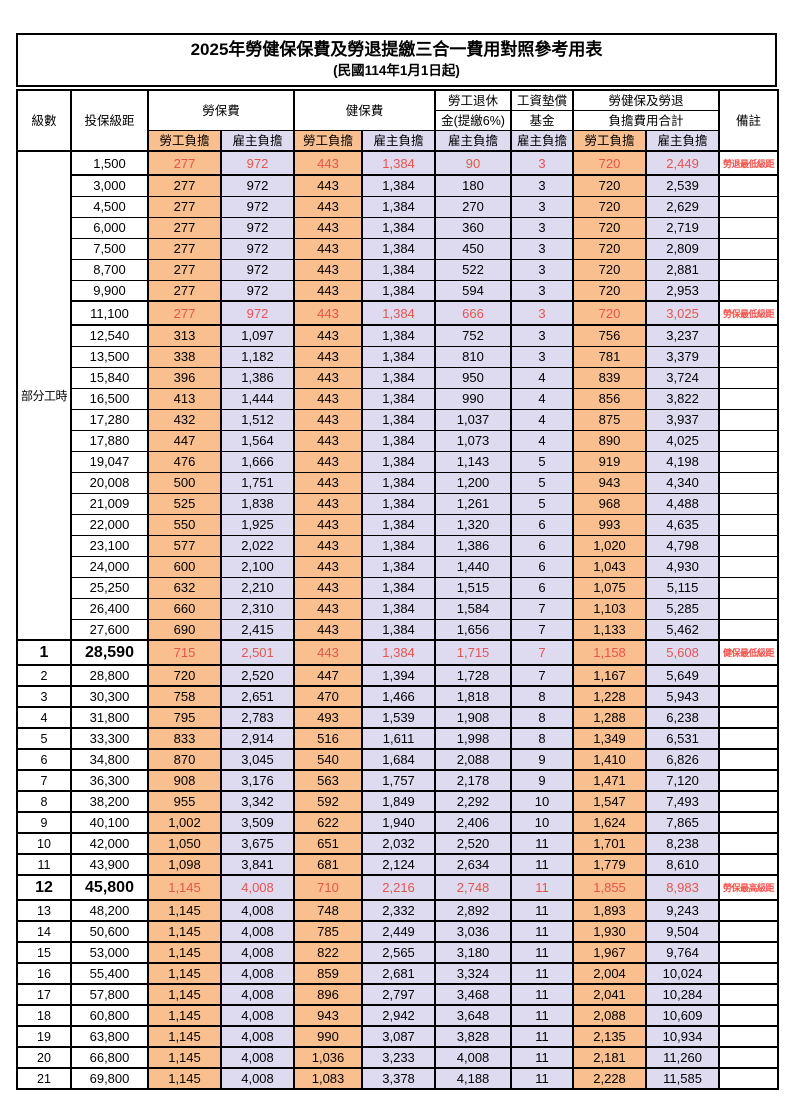 This screenshot has height=1120, width=791. What do you see at coordinates (257, 587) in the screenshot?
I see `value-cell: 2,210` at bounding box center [257, 587].